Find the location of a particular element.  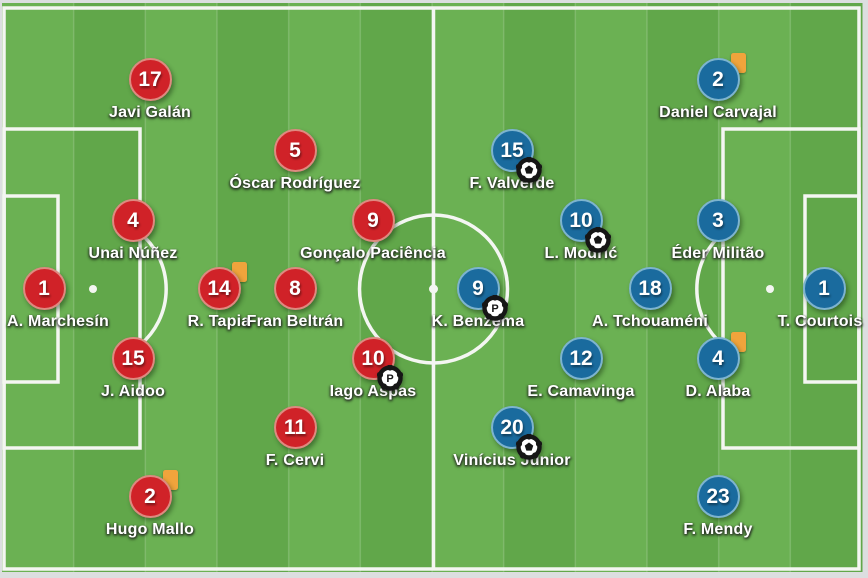

penalty-arc-right is located at coordinates (710, 289).